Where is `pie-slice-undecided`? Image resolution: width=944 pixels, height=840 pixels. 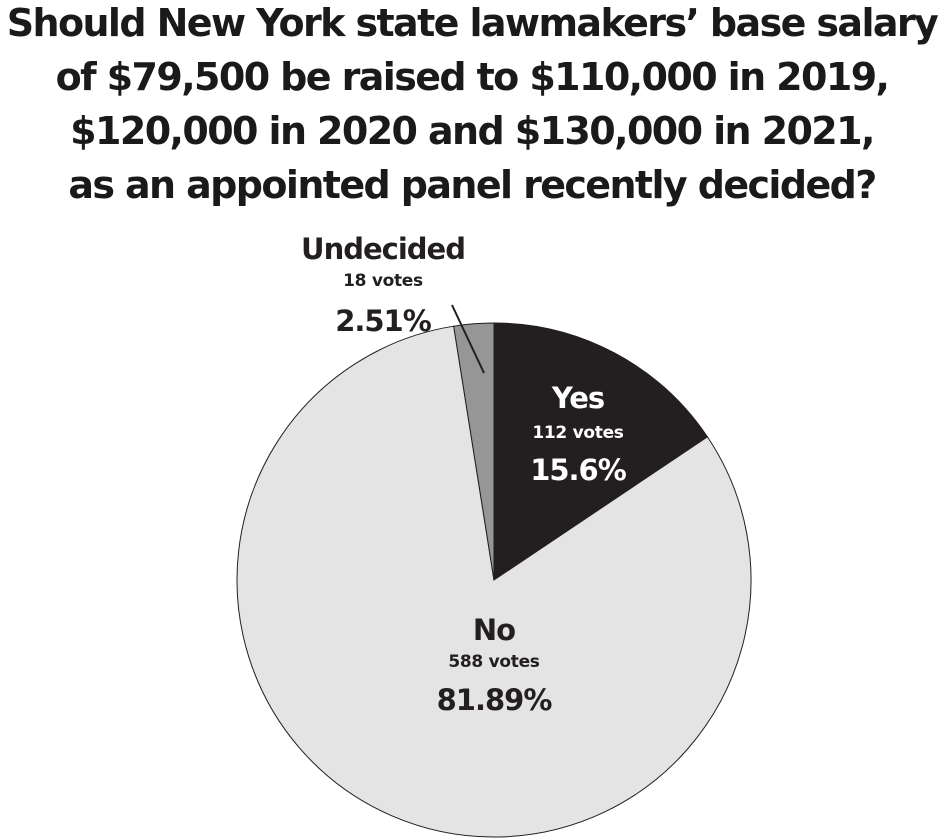
pie-slice-undecided is located at coordinates (474, 451).